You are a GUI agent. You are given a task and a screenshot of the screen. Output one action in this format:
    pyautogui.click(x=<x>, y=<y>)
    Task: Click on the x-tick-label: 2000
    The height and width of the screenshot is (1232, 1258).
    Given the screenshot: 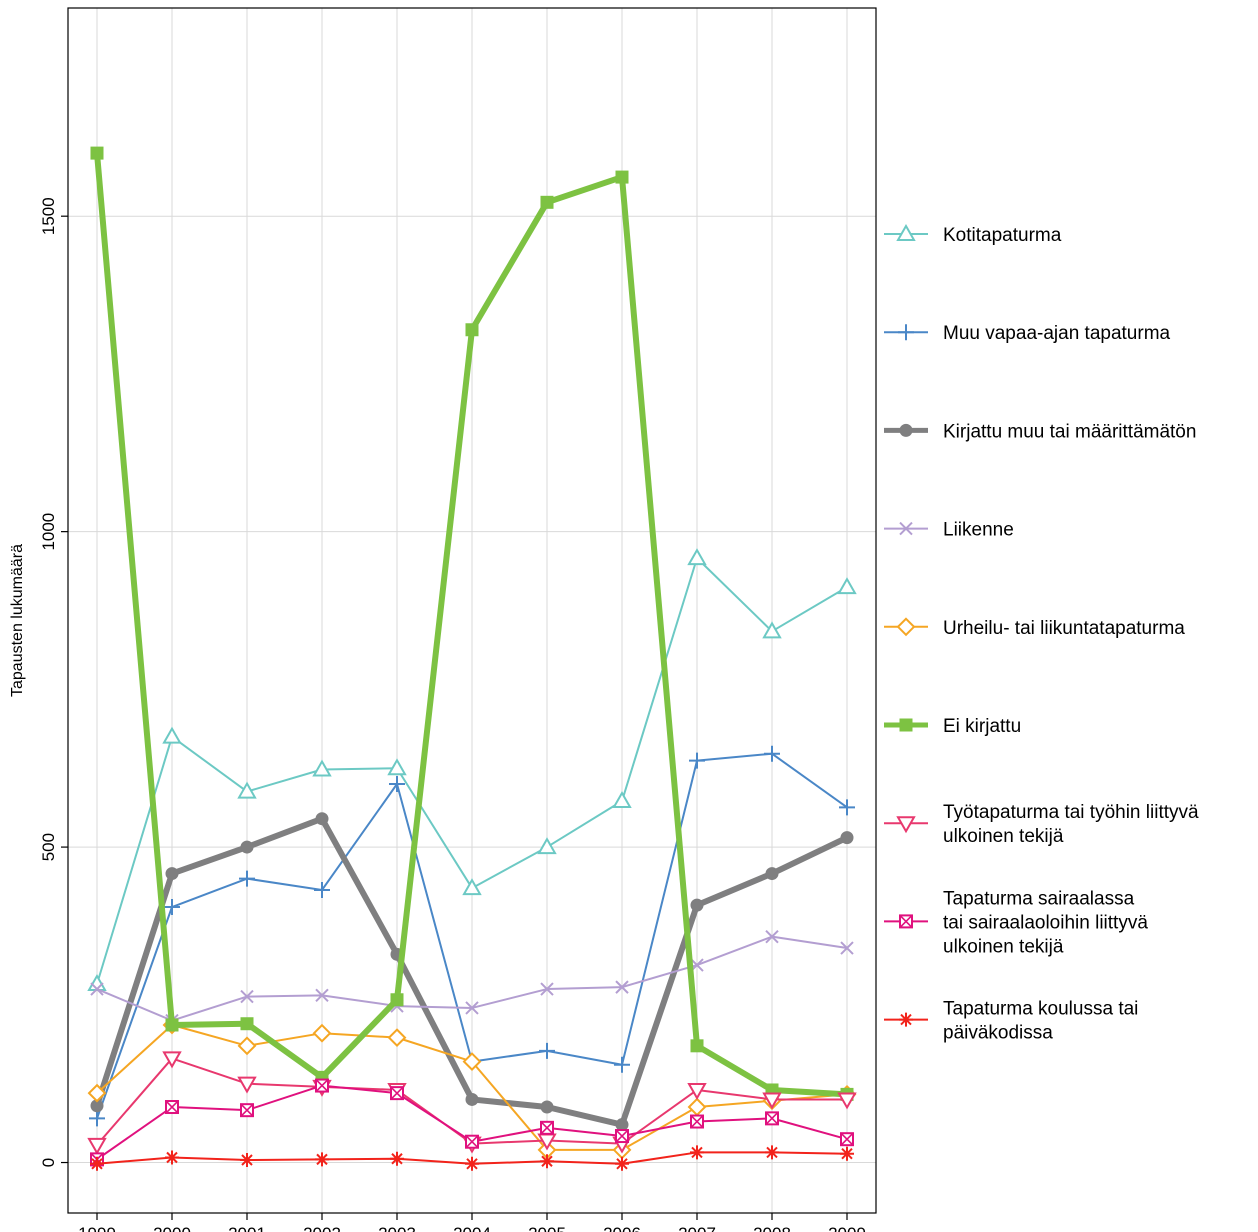 What is the action you would take?
    pyautogui.click(x=172, y=1228)
    